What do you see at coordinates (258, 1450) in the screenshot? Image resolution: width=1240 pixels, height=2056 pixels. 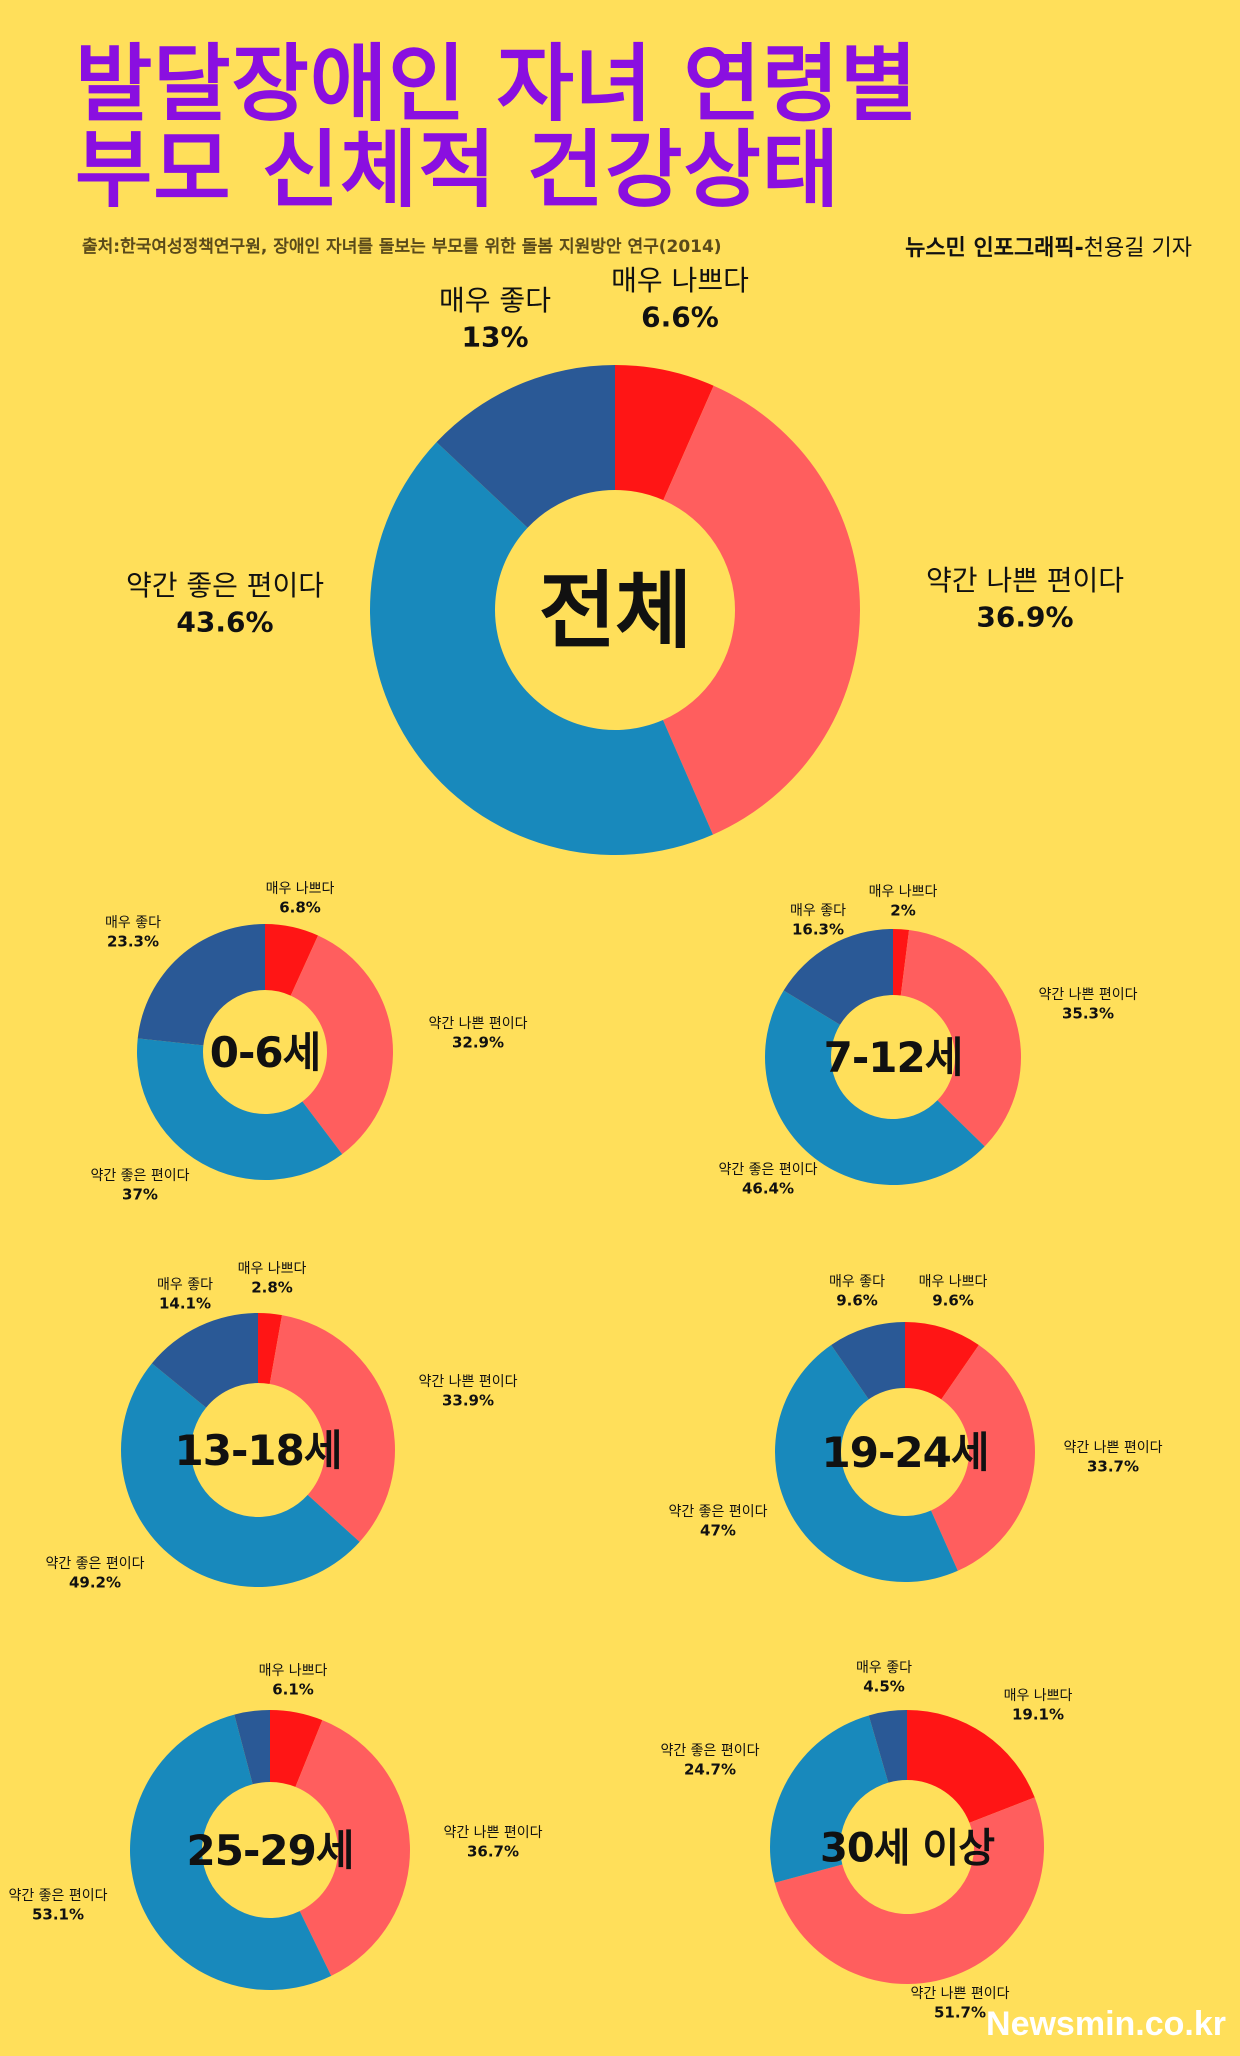 I see `center-label: 13-18세` at bounding box center [258, 1450].